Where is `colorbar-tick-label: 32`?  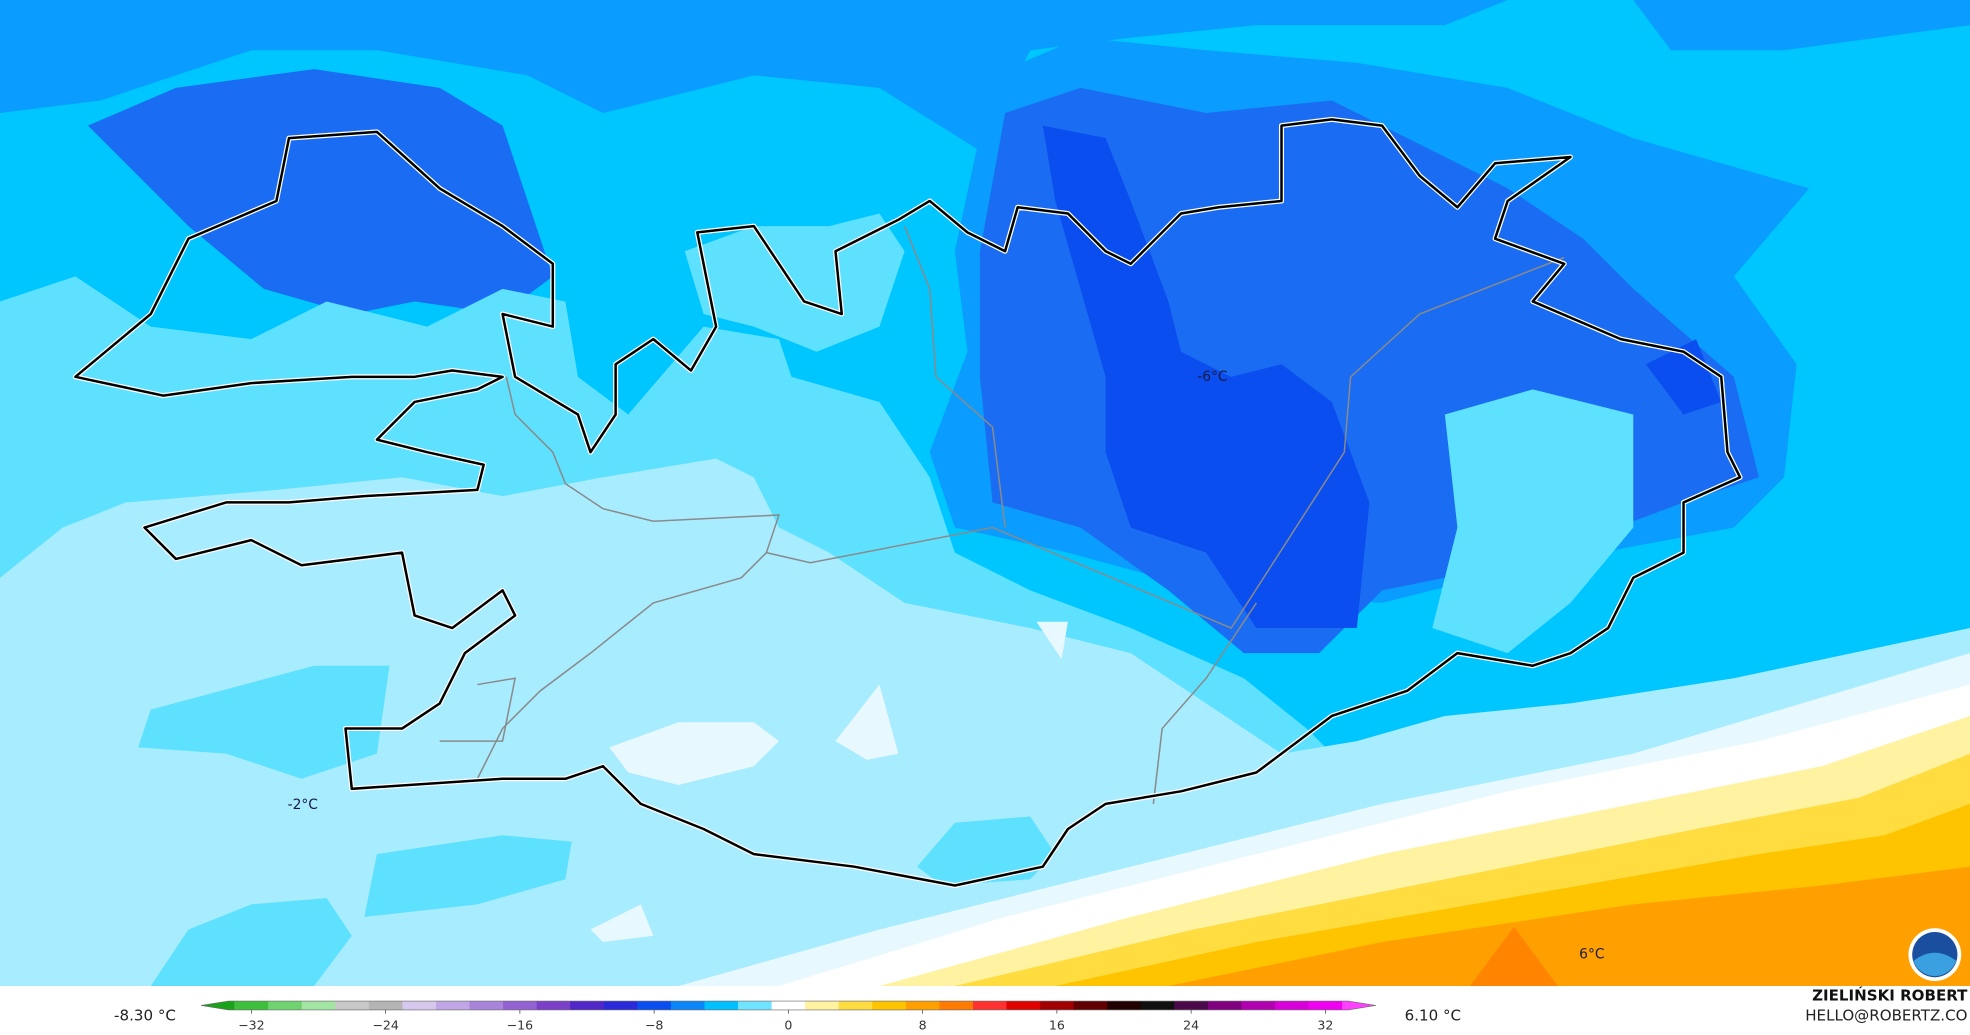 colorbar-tick-label: 32 is located at coordinates (1325, 1025).